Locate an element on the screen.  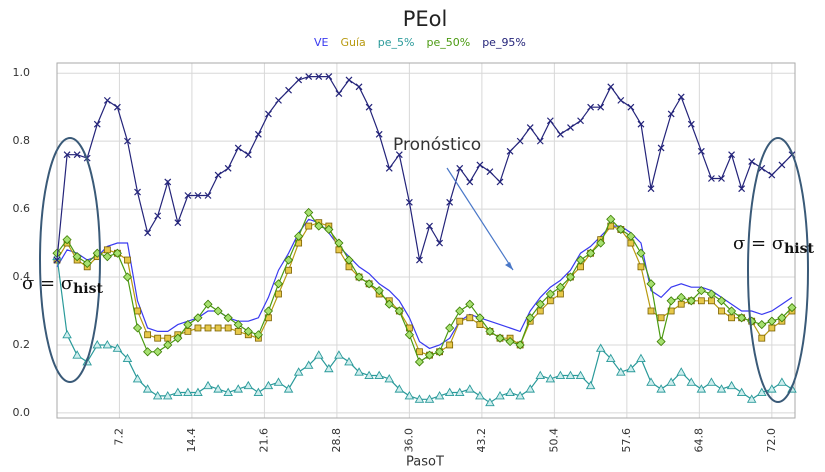
x-tick-label: 28.8 is located at coordinates (336, 440).